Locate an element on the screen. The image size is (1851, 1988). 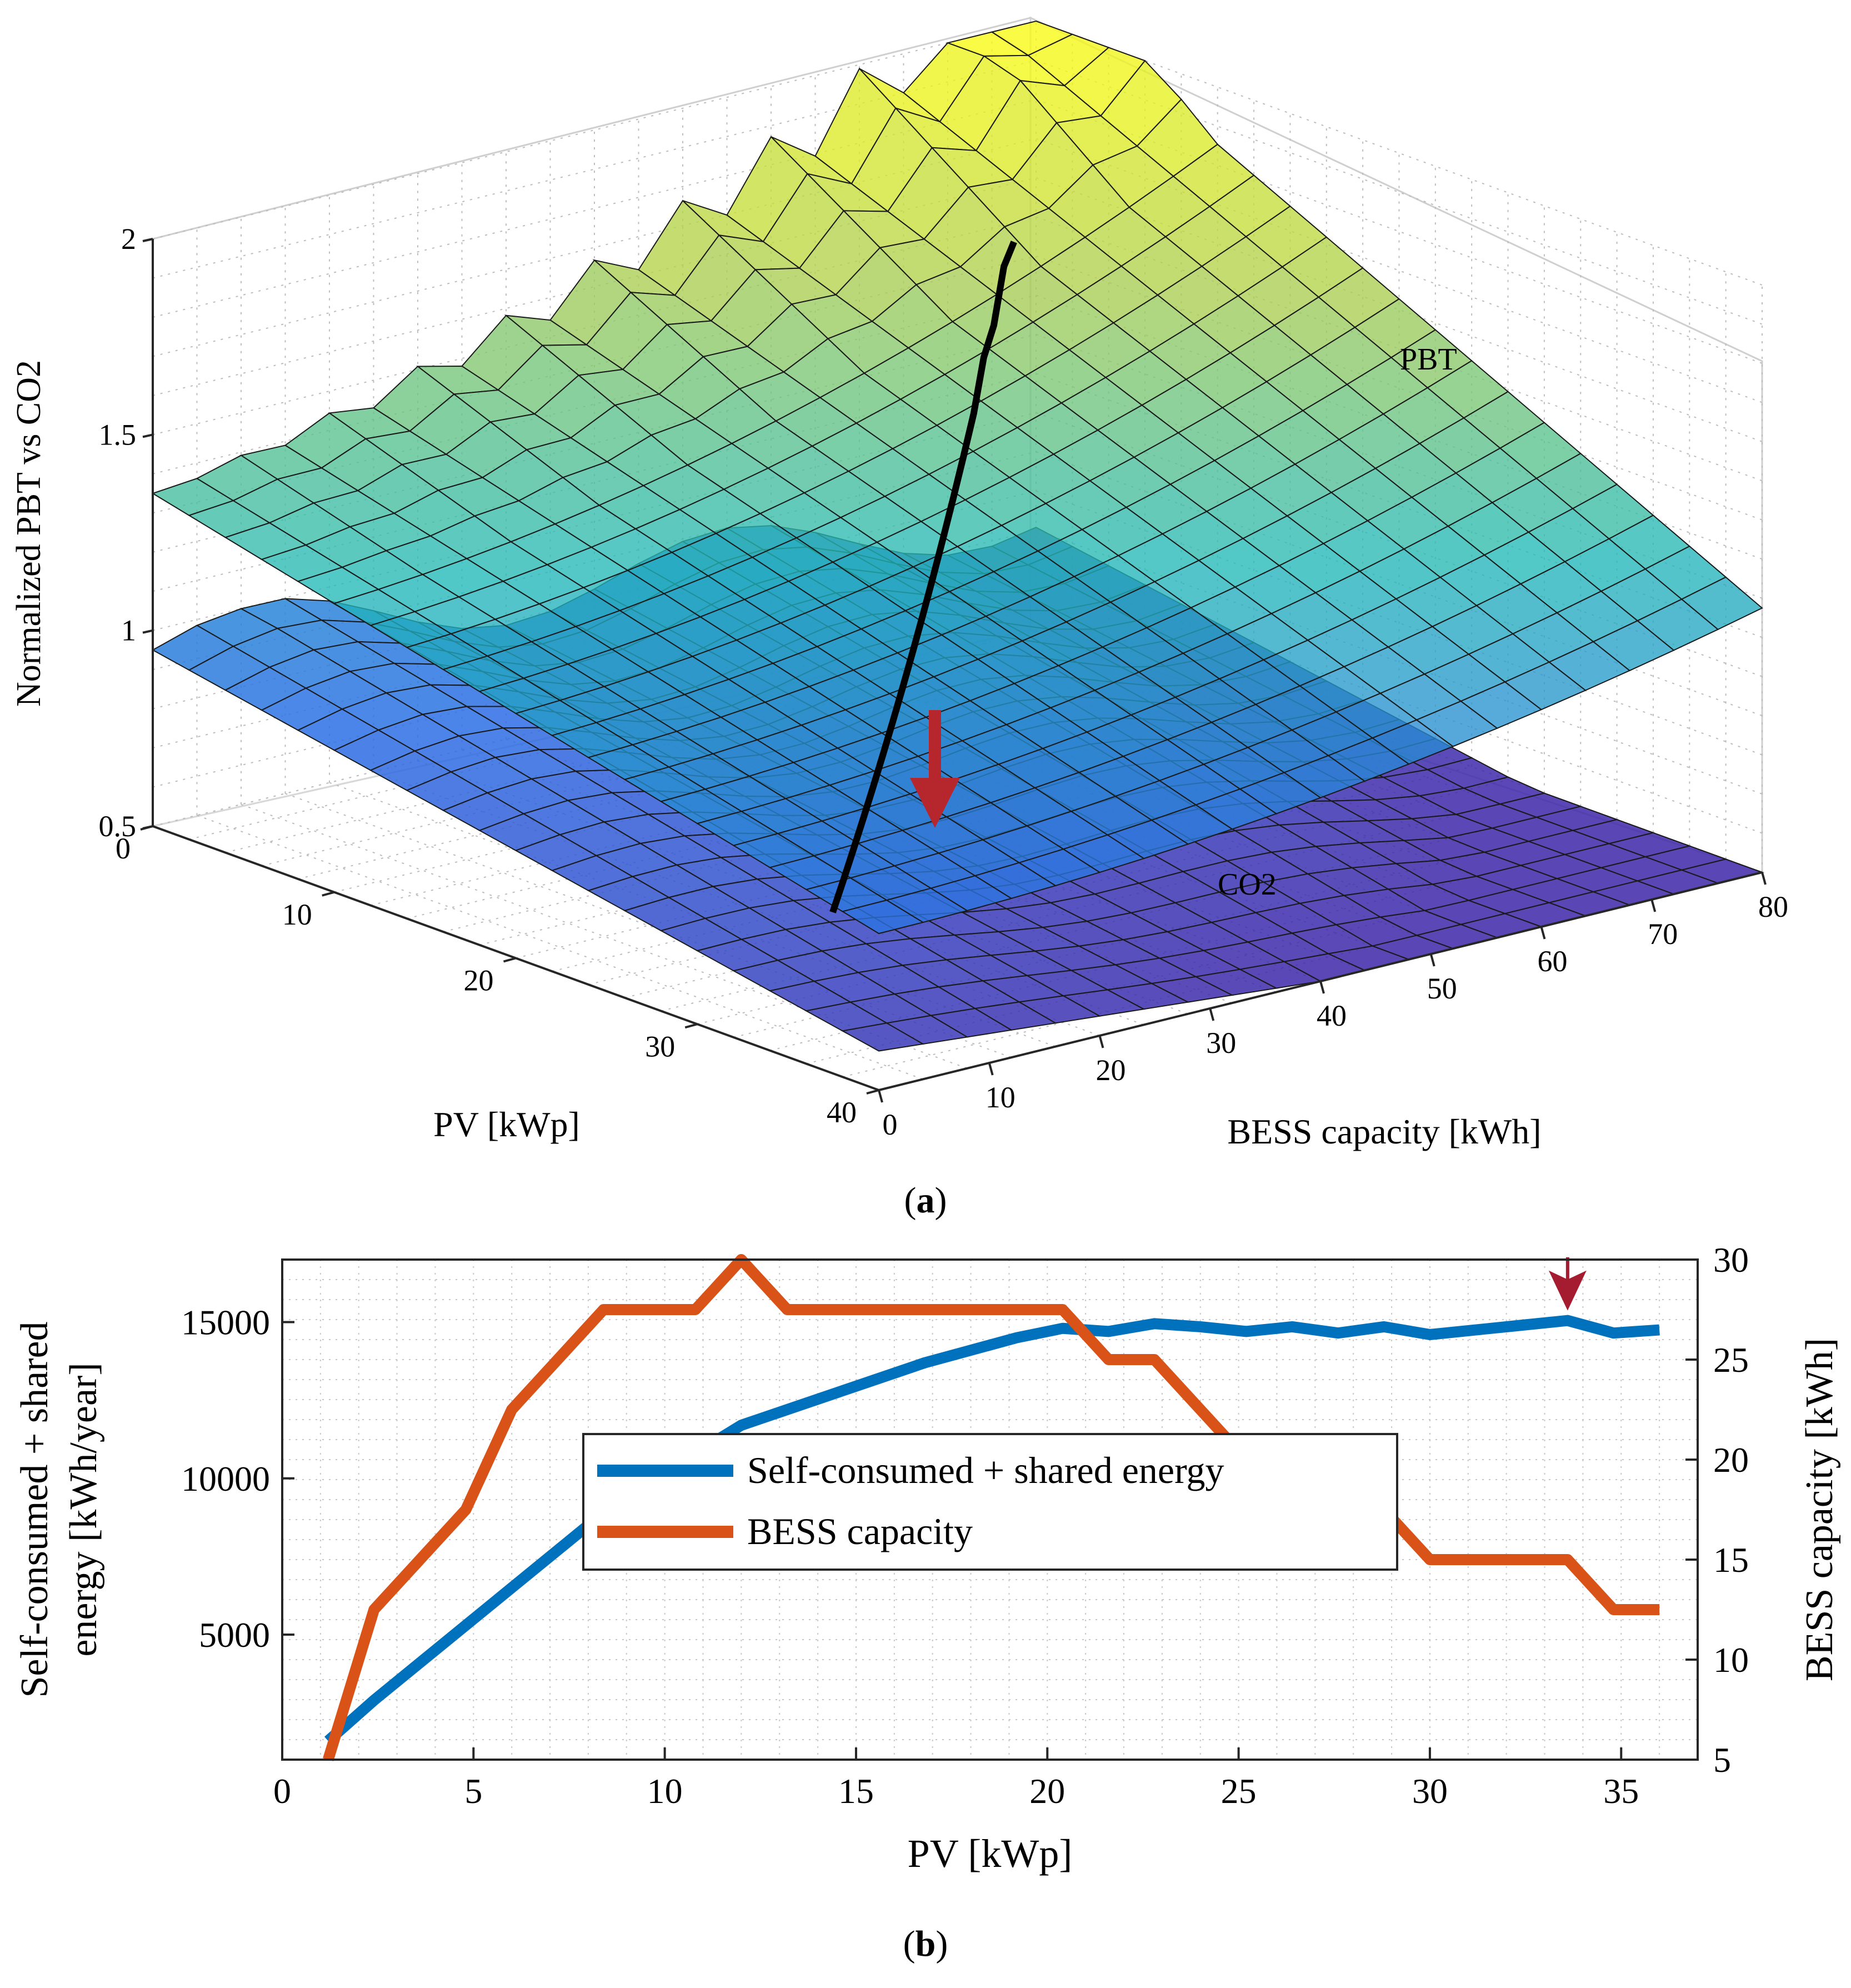
z-tick-label: 0.5 is located at coordinates (118, 826).